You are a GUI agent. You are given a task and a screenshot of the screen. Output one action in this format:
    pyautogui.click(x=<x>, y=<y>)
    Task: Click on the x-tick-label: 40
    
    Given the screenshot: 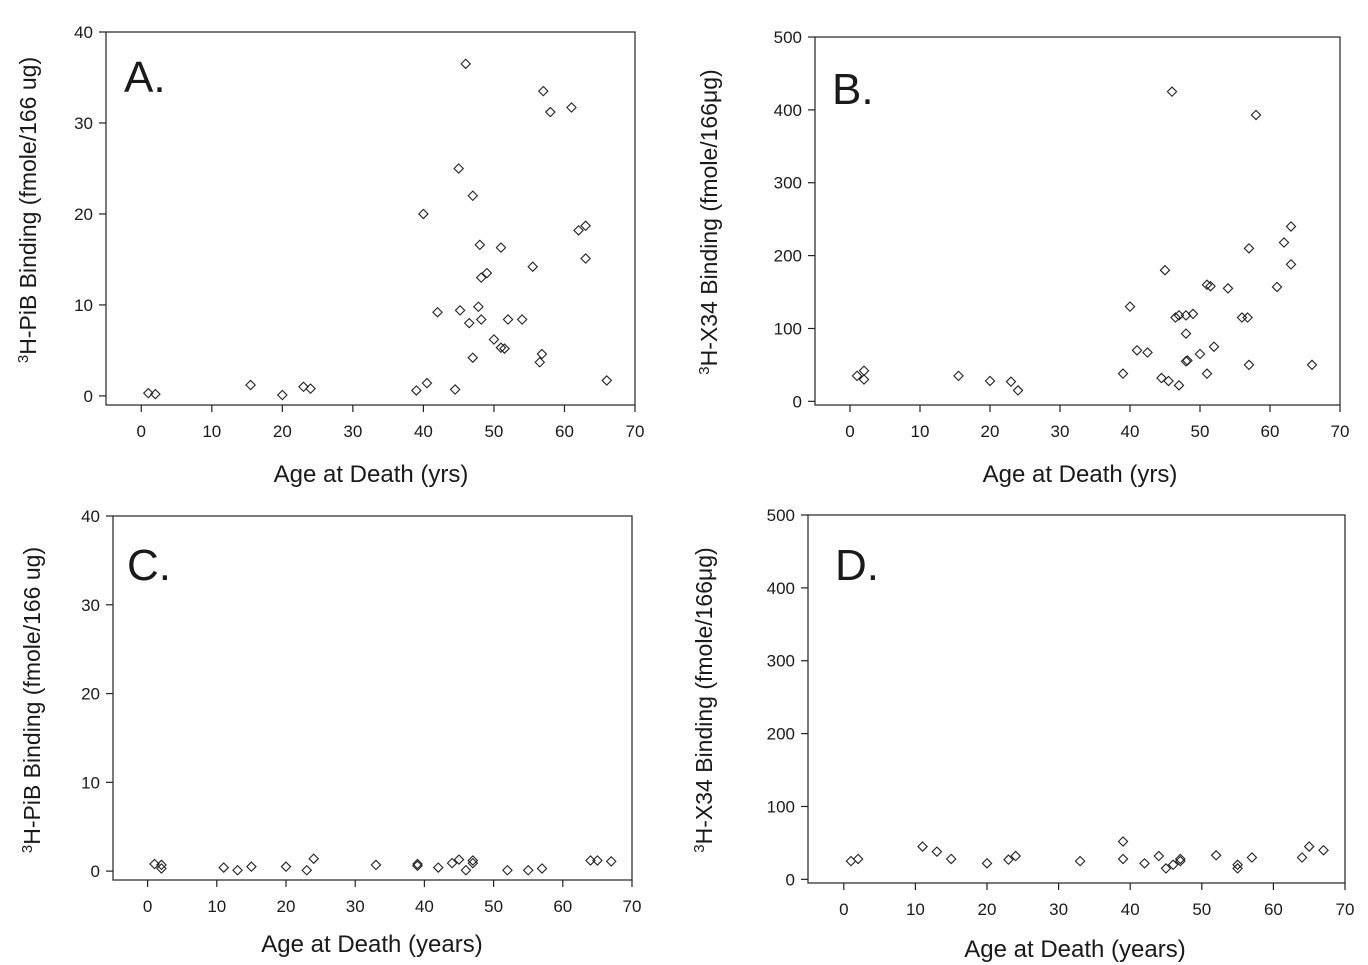 What is the action you would take?
    pyautogui.click(x=1130, y=431)
    